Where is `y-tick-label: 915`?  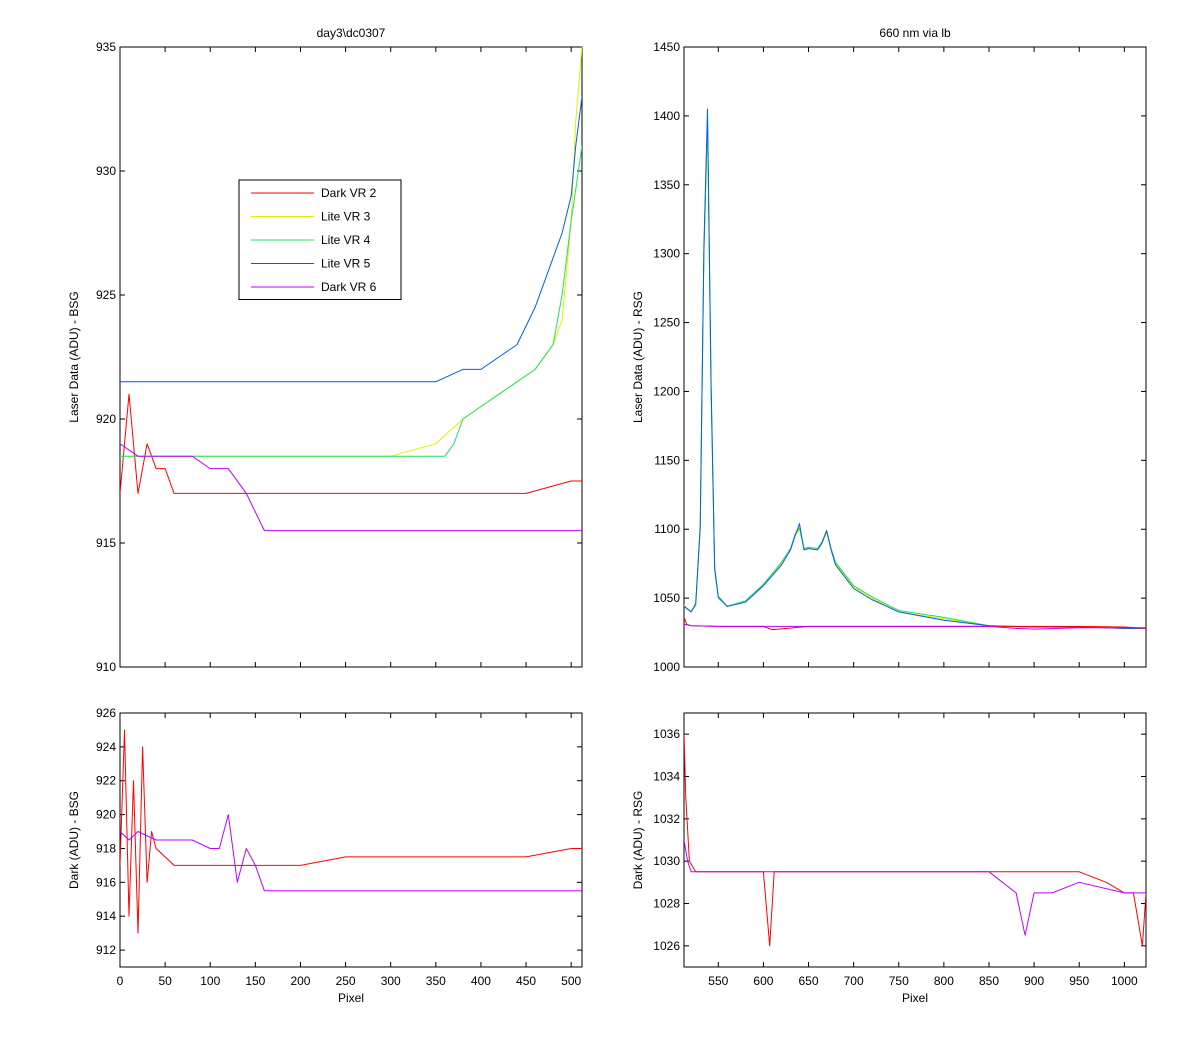
y-tick-label: 915 is located at coordinates (106, 543).